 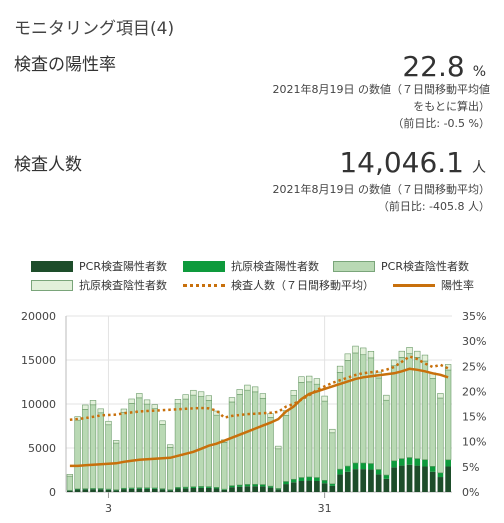 What do you see at coordinates (52, 266) in the screenshot?
I see `legend-swatch-pcr-positive` at bounding box center [52, 266].